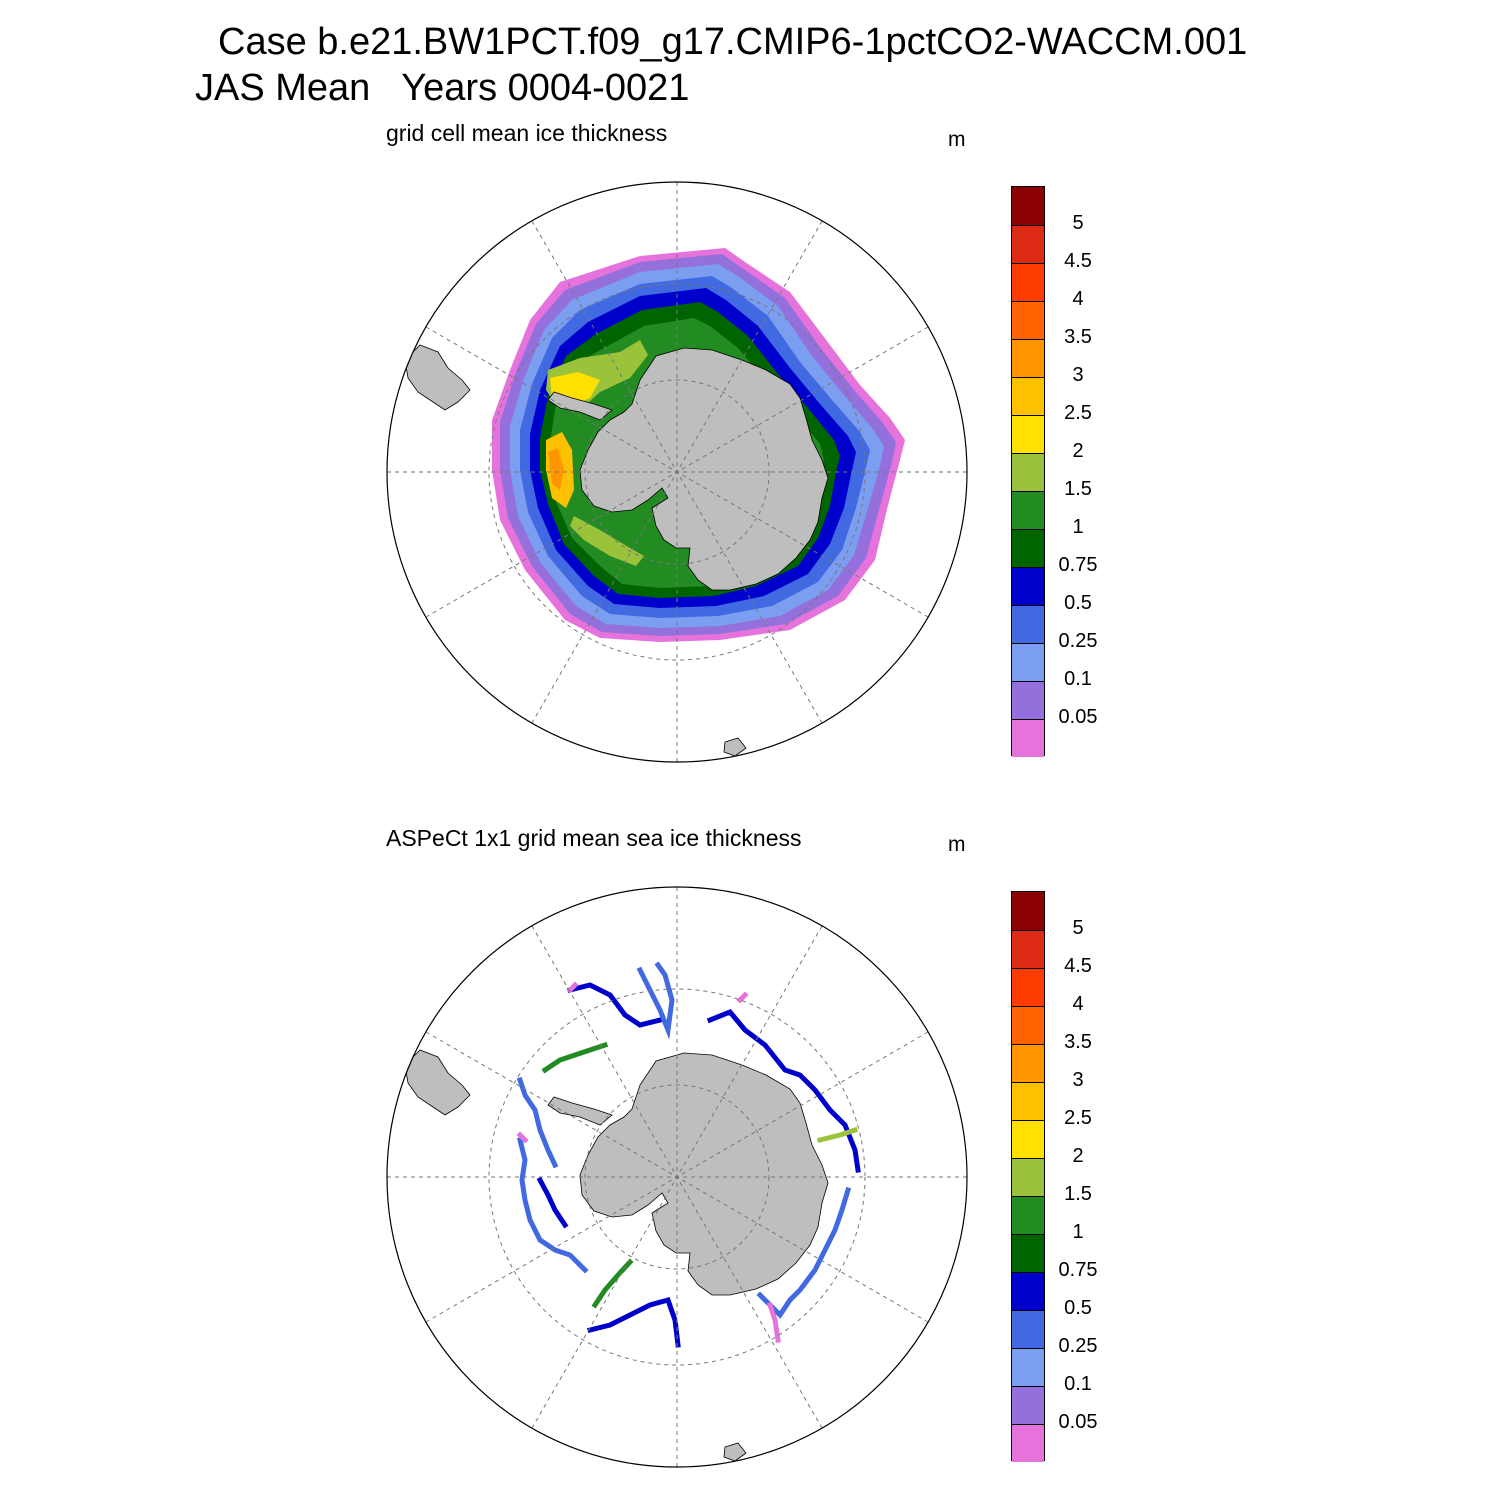 This screenshot has height=1500, width=1500. I want to click on panel-2-unit: m, so click(957, 844).